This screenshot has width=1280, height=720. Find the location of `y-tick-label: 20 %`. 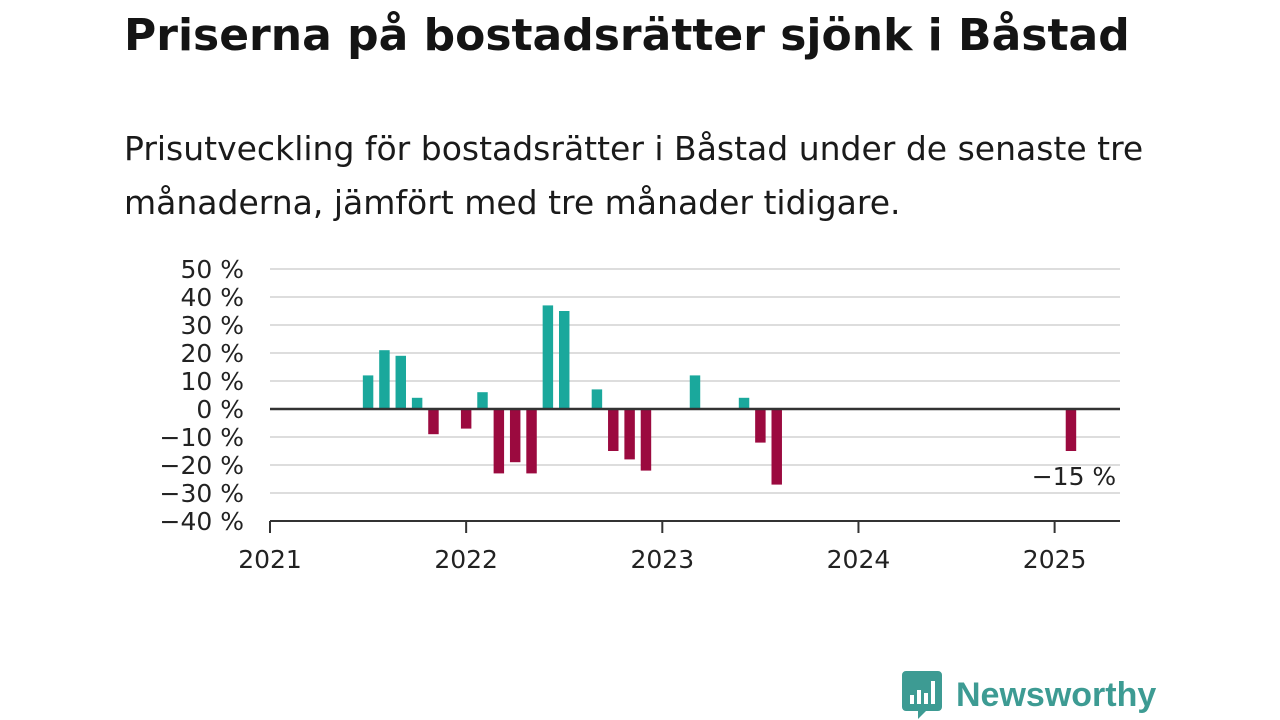

y-tick-label: 20 % is located at coordinates (212, 353).